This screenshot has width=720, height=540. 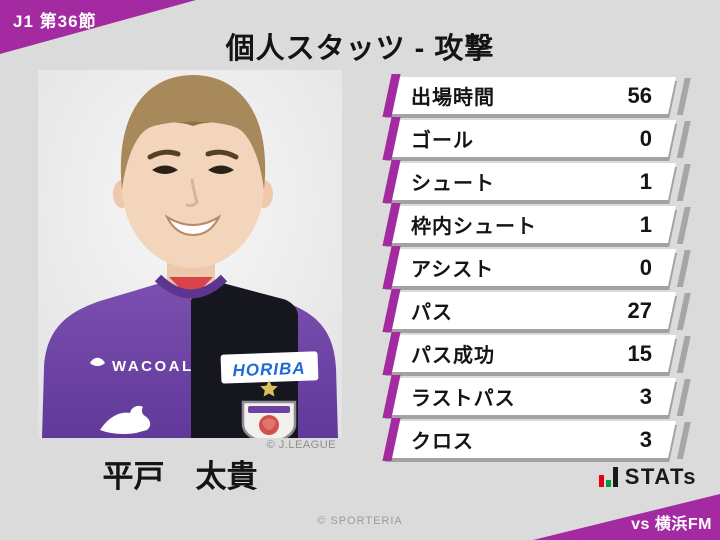 What do you see at coordinates (360, 521) in the screenshot?
I see `copyright: © SPORTERIA` at bounding box center [360, 521].